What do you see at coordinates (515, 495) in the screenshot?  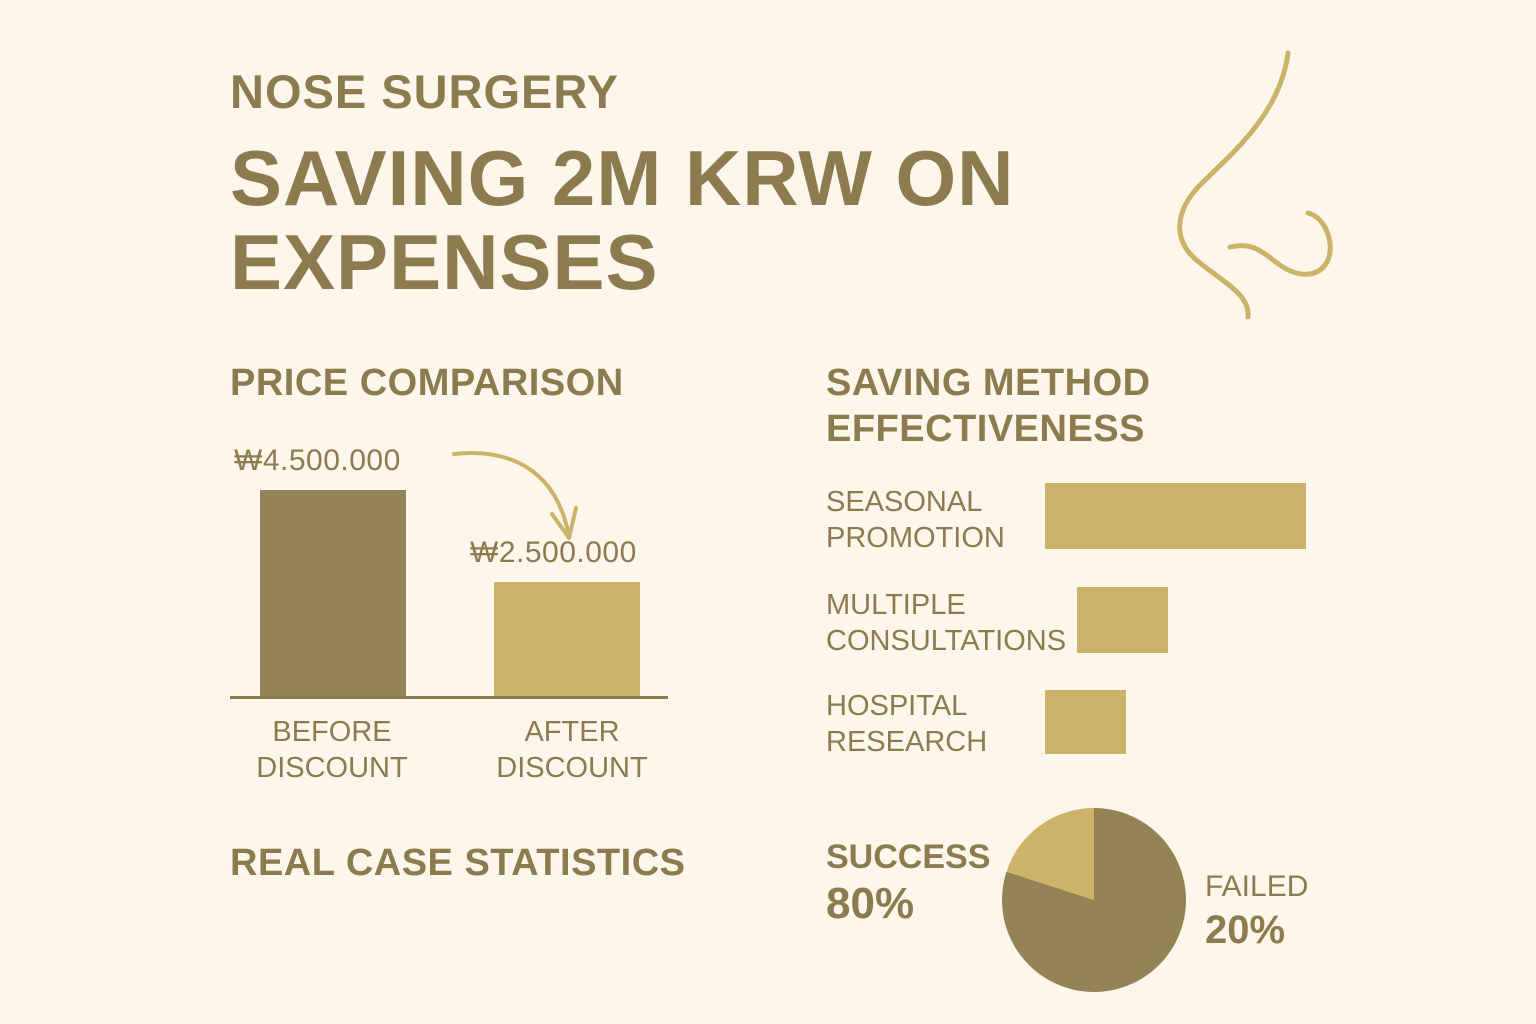 I see `curved-arrow-icon` at bounding box center [515, 495].